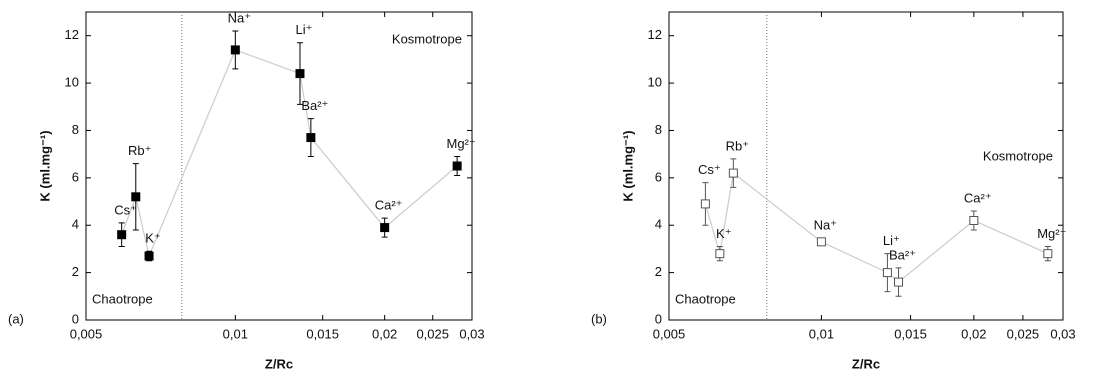 This screenshot has height=383, width=1095. What do you see at coordinates (876, 227) in the screenshot?
I see `series-line` at bounding box center [876, 227].